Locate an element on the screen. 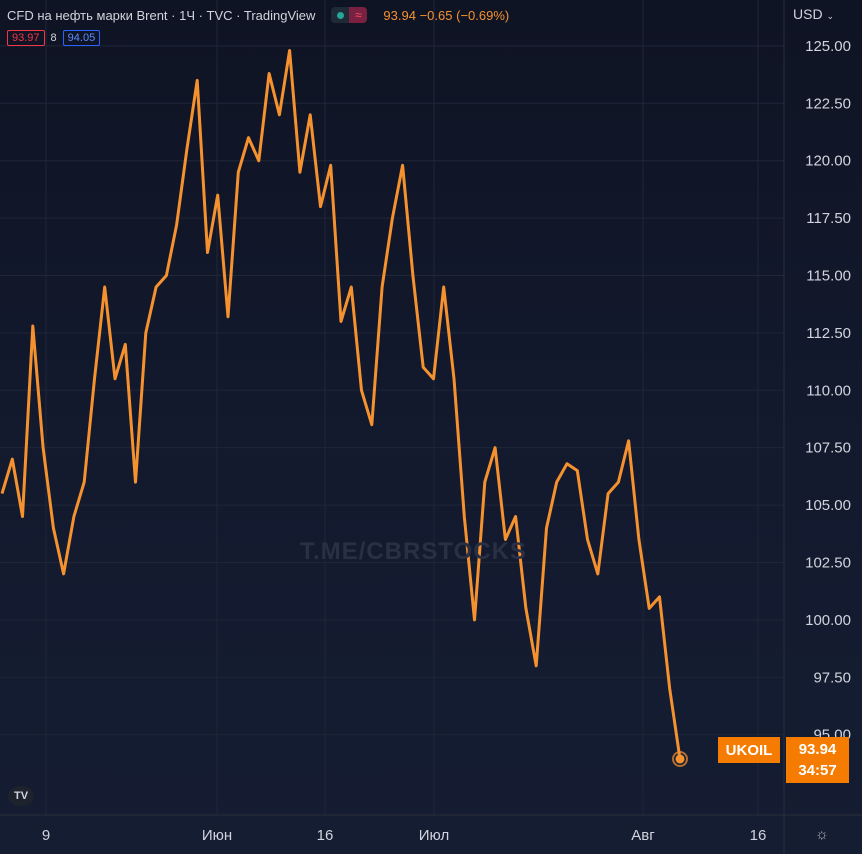 This screenshot has width=862, height=854. bid-ask-row: 93.97 8 94.05 is located at coordinates (54, 38).